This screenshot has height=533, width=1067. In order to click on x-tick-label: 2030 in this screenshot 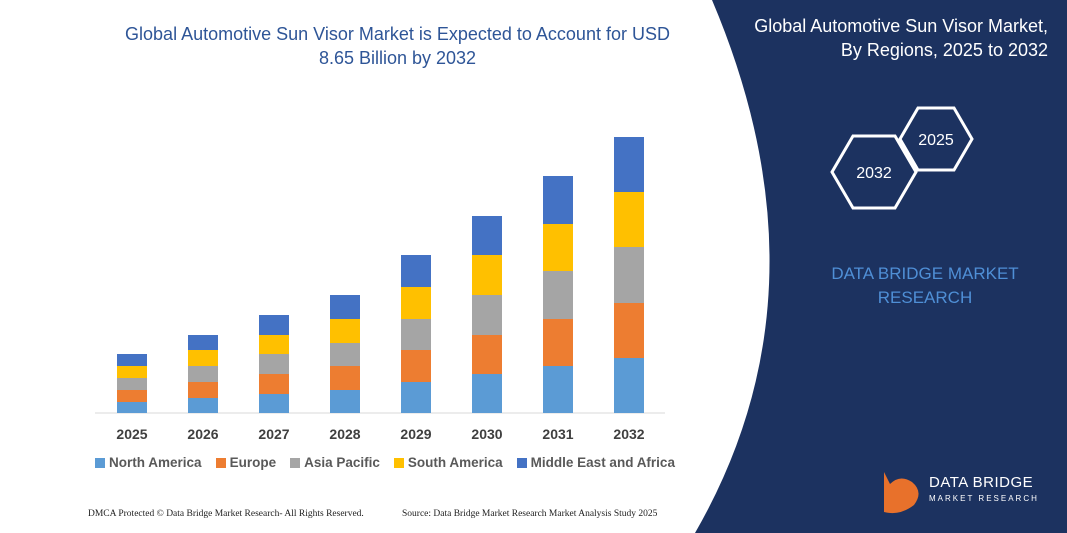, I will do `click(486, 434)`.